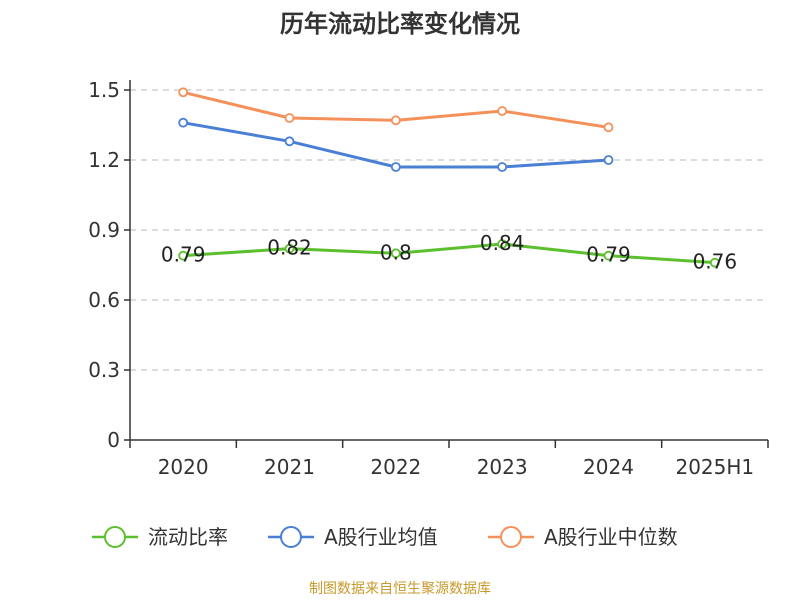  I want to click on data-label: 0.84, so click(502, 243).